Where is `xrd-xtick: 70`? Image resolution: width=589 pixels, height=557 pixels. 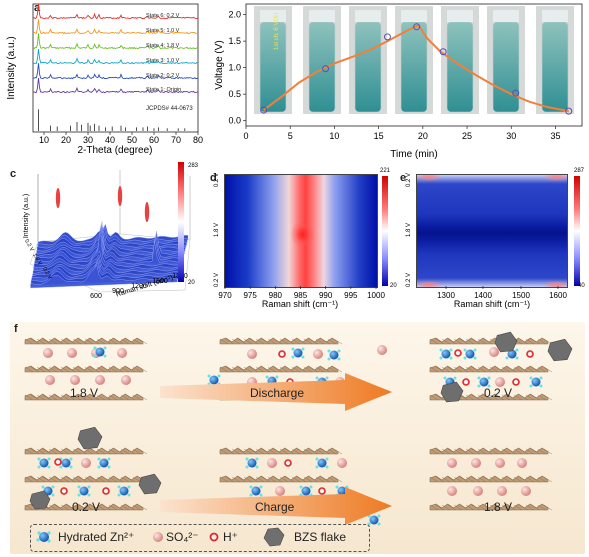
xrd-xtick: 70 is located at coordinates (176, 140).